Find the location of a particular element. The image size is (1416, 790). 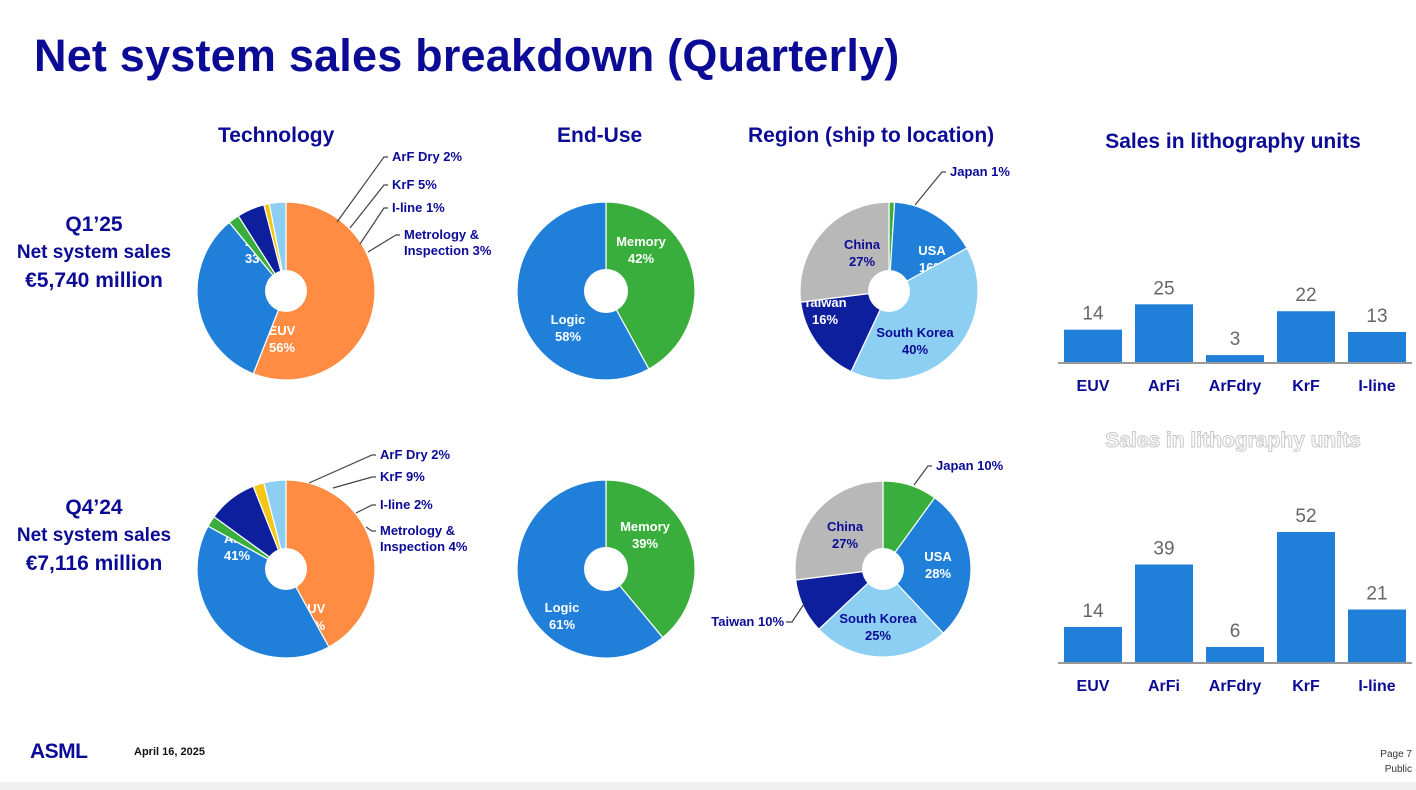

pie-label-i-line: I-line 1% is located at coordinates (418, 207).